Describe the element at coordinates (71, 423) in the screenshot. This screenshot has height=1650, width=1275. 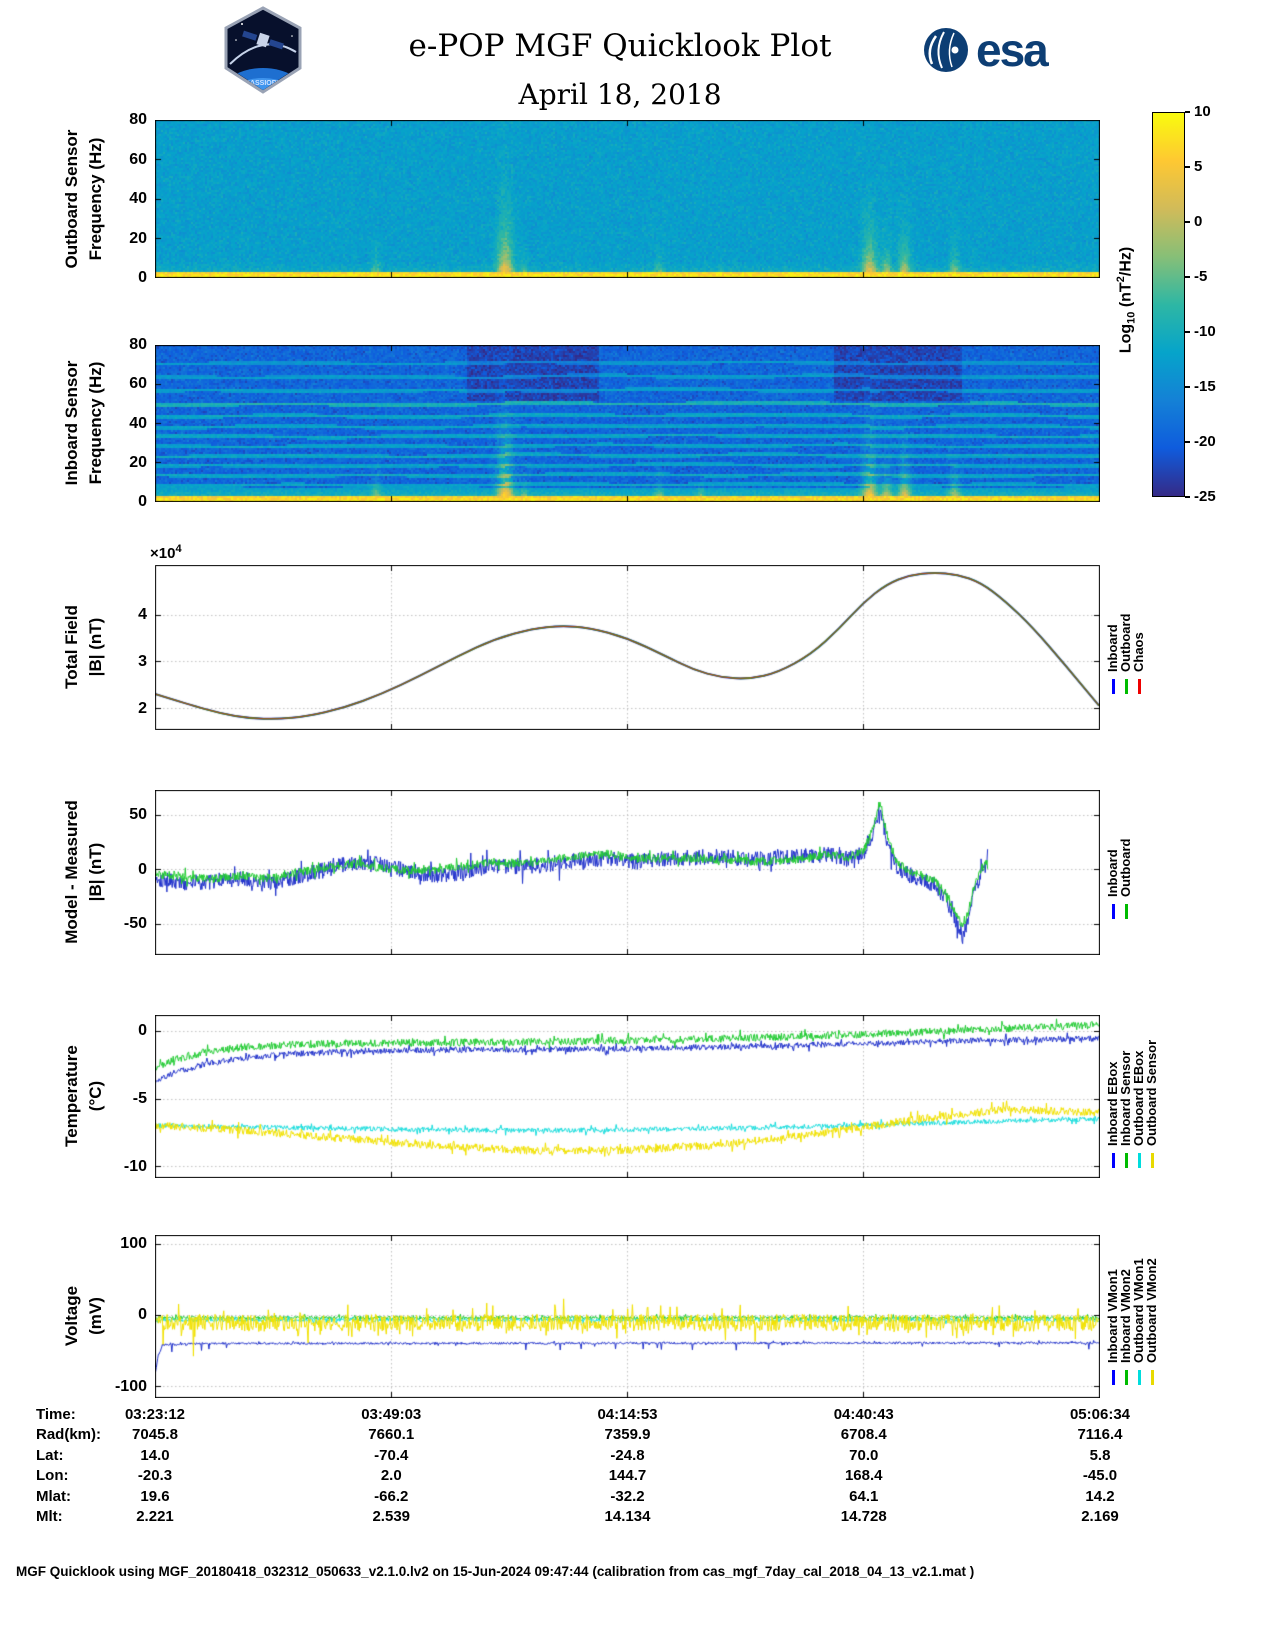
I see `inboard-spectrogram-ylabel-1: Inboard Sensor` at that location.